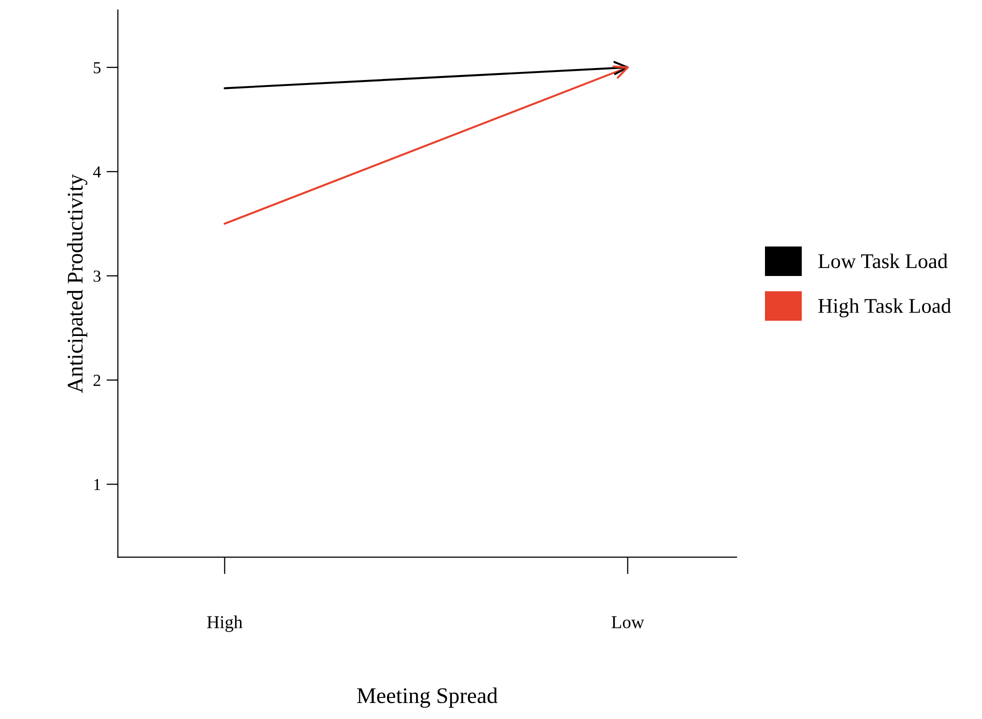  I want to click on x-axis-title: Meeting Spread, so click(427, 698).